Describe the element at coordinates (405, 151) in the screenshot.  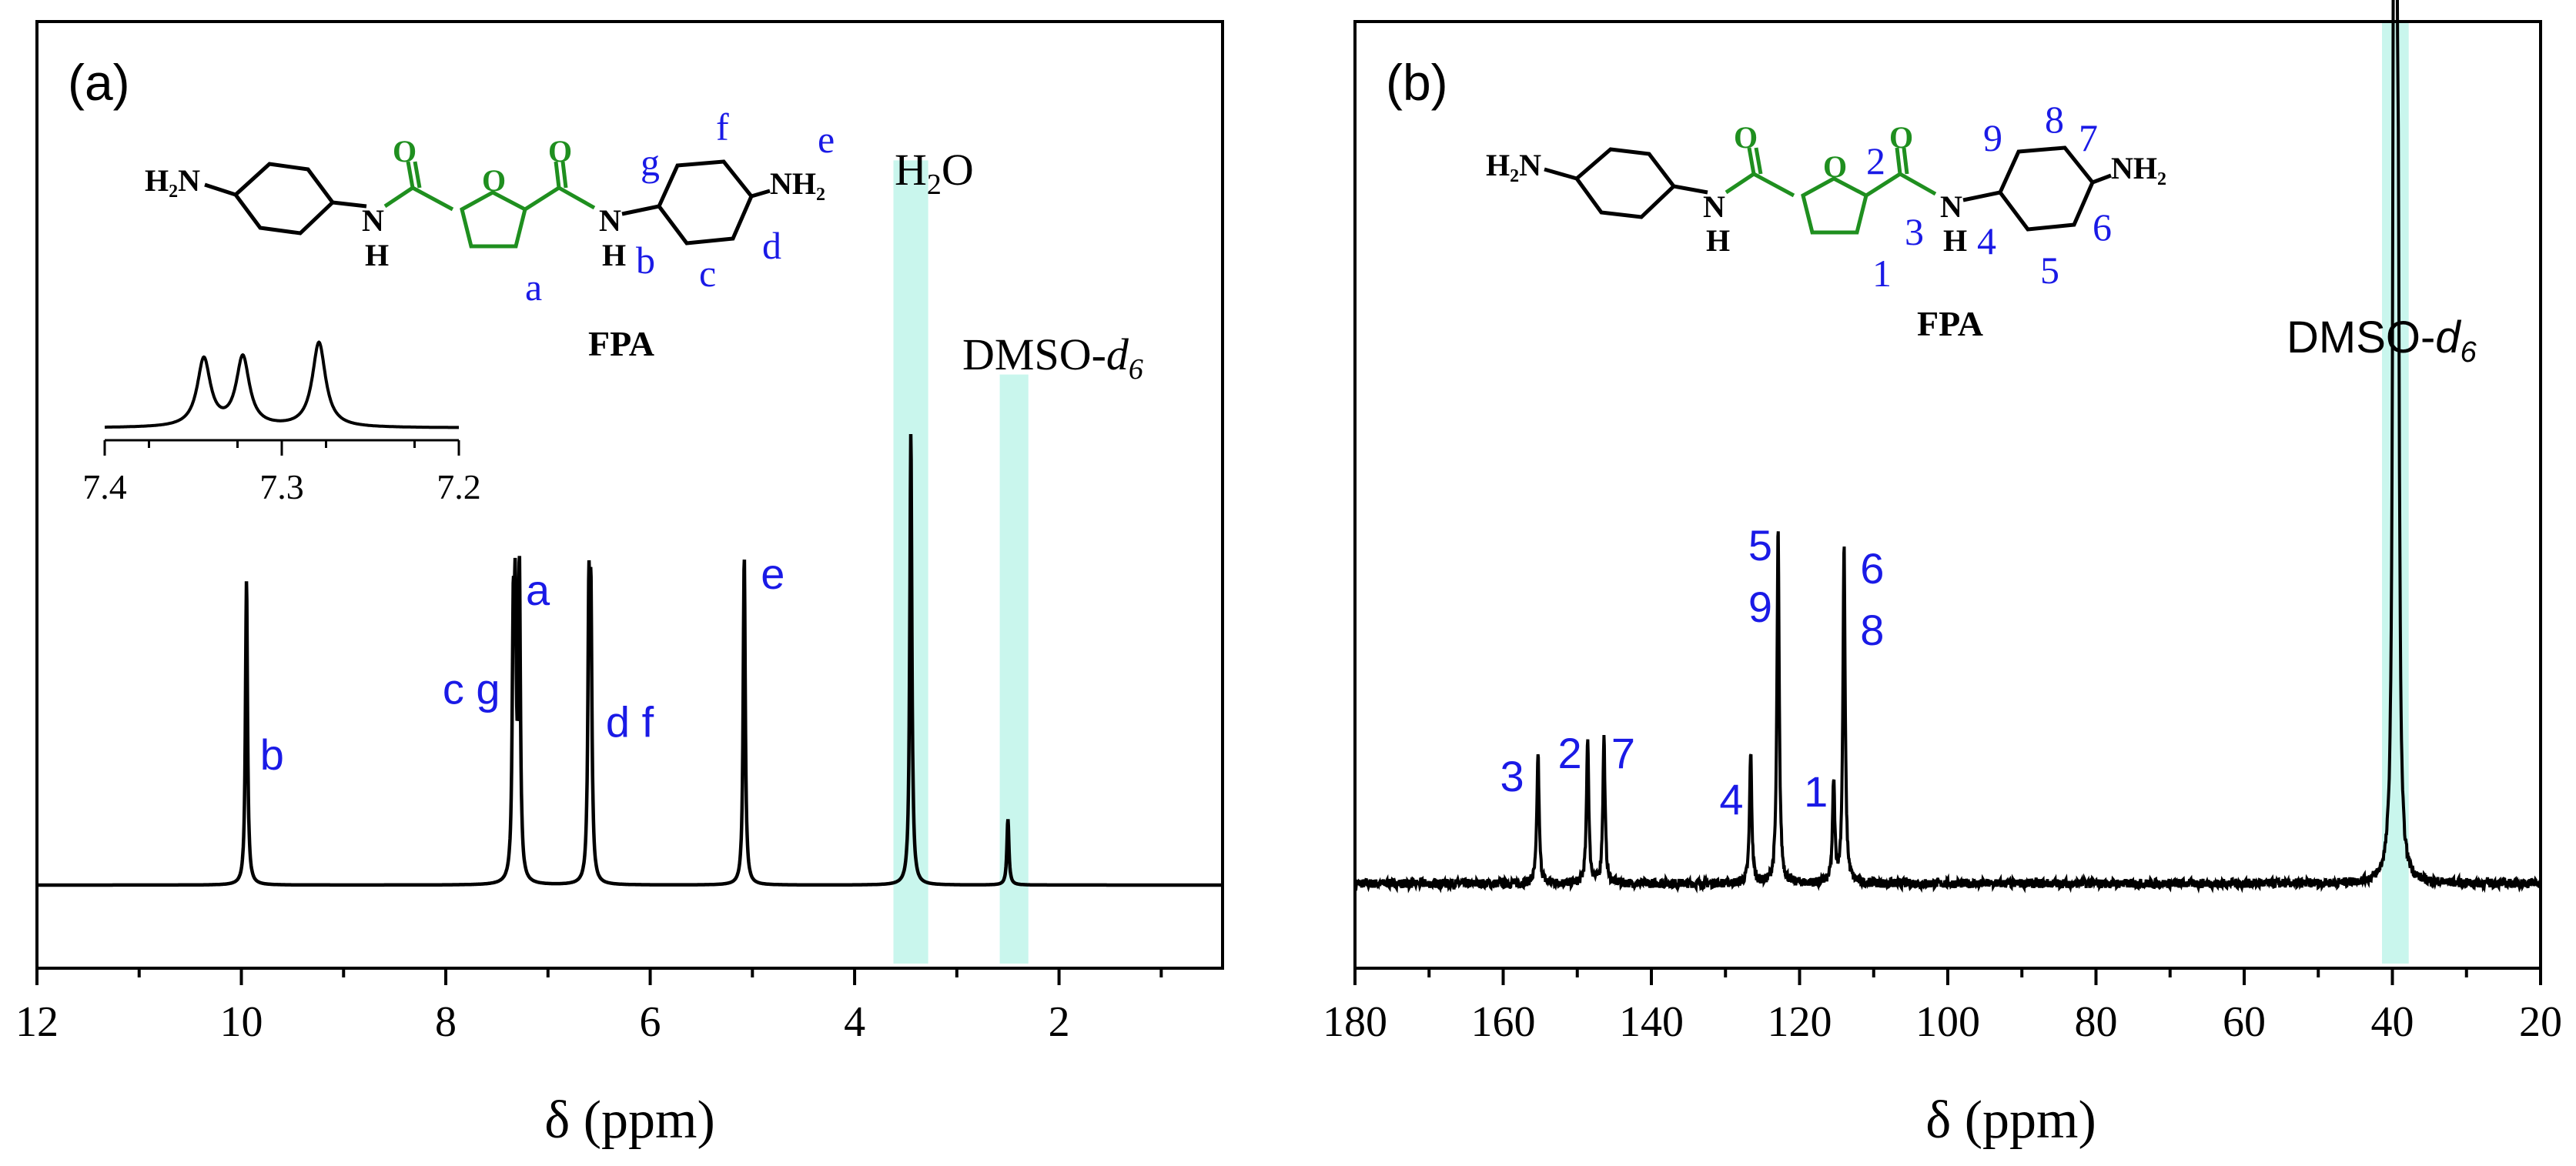
I see `o-left-a: O` at that location.